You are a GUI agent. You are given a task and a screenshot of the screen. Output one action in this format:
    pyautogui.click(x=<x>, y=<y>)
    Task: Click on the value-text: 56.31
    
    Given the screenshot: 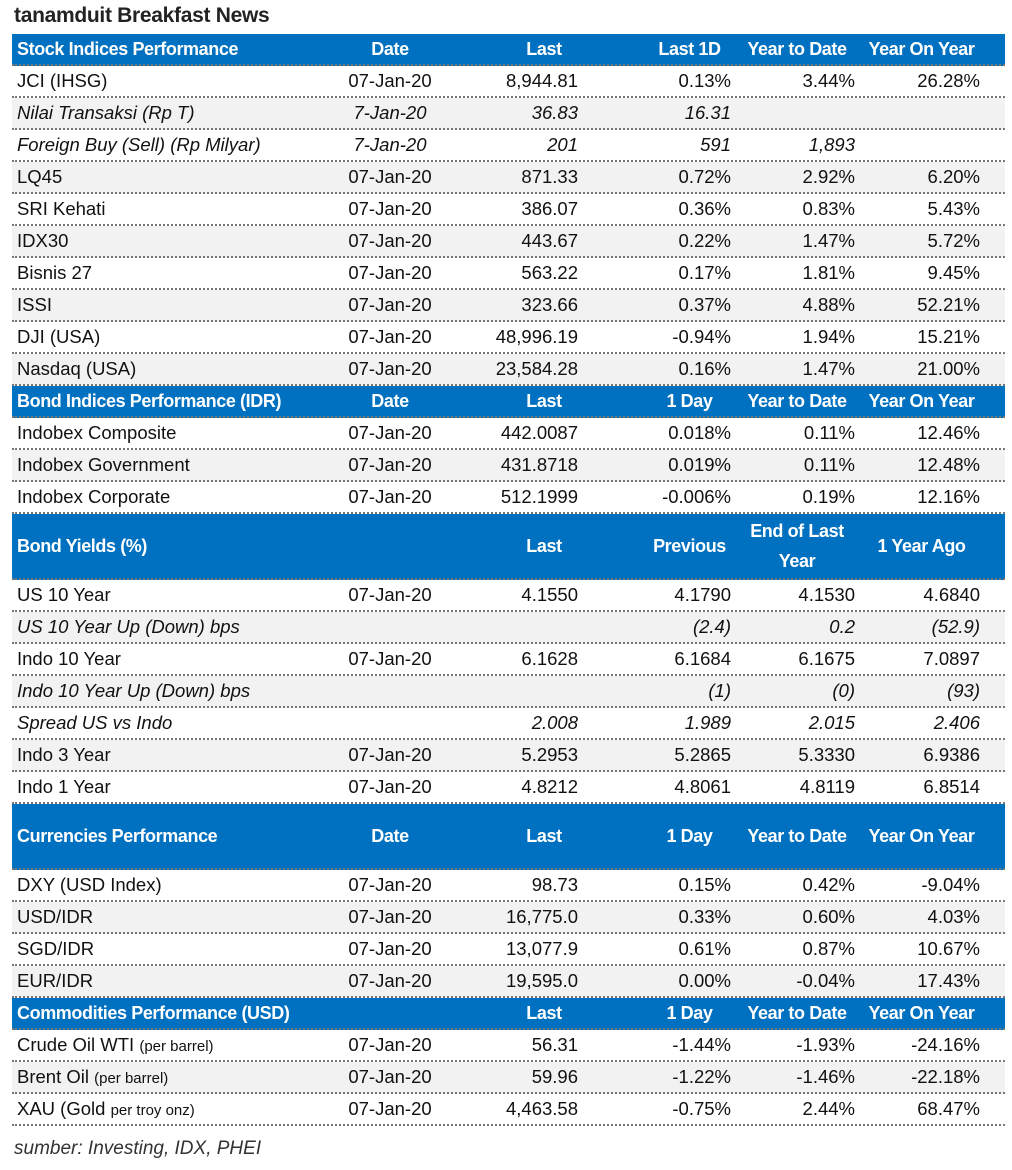 What is the action you would take?
    pyautogui.click(x=554, y=1044)
    